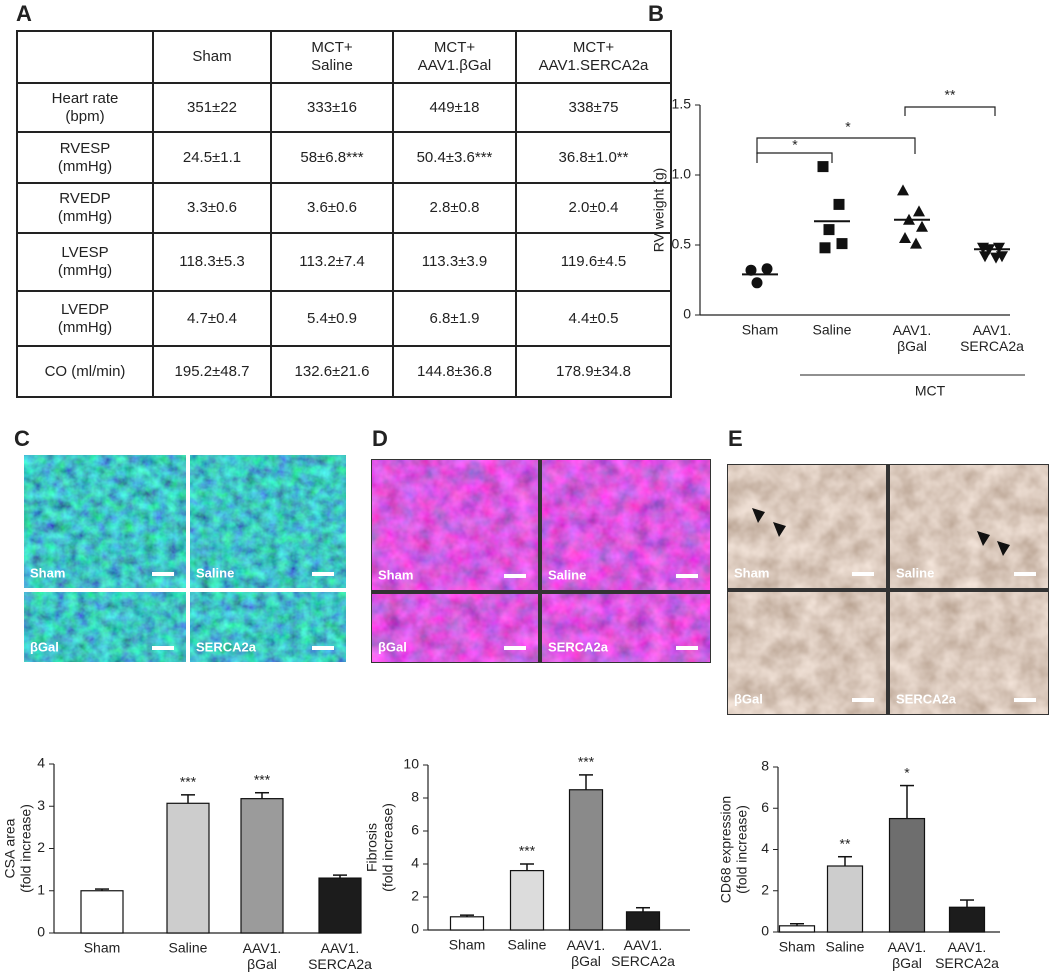 The width and height of the screenshot is (1050, 978). Describe the element at coordinates (845, 843) in the screenshot. I see `significance-label: **` at that location.